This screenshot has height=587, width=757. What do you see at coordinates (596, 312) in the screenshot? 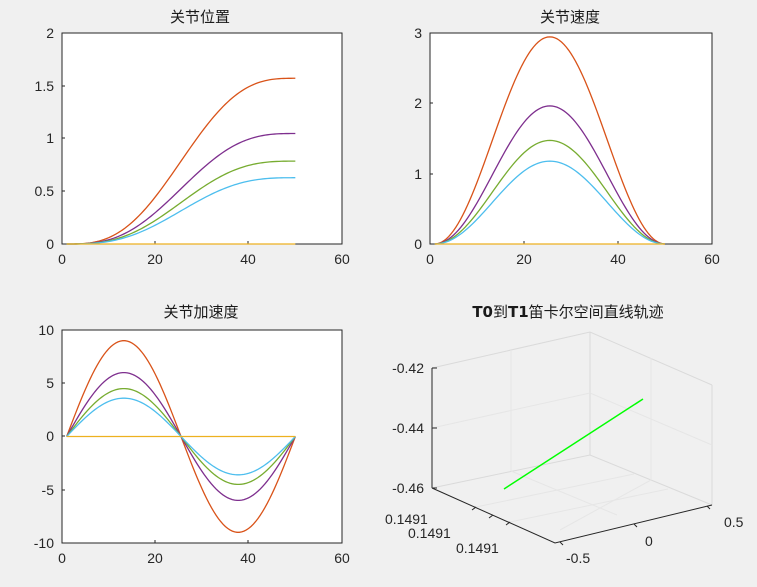
I see `title-suffix: 笛卡尔空间直线轨迹` at bounding box center [596, 312].